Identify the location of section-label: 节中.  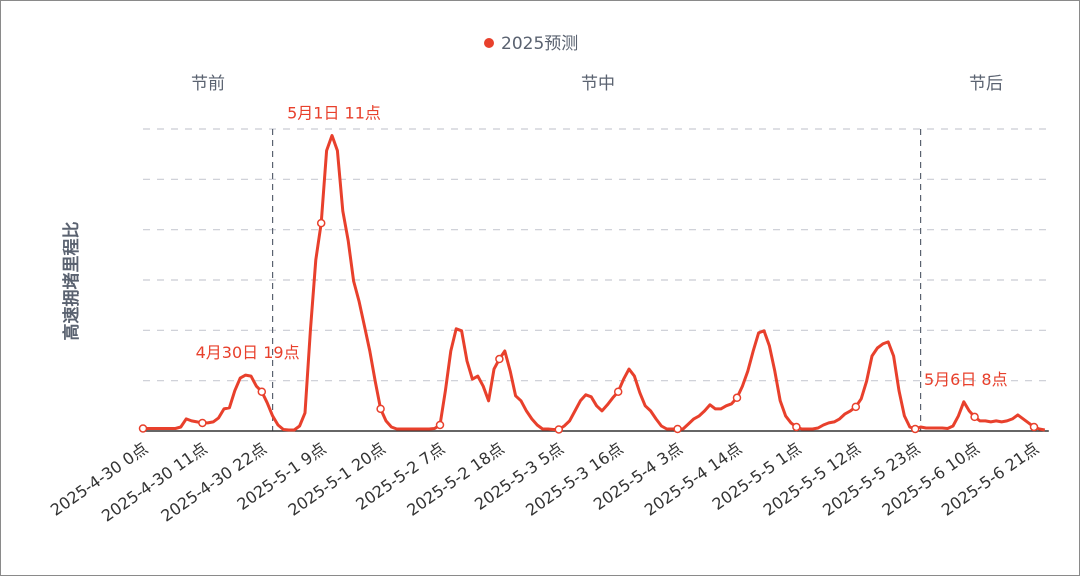
(598, 84).